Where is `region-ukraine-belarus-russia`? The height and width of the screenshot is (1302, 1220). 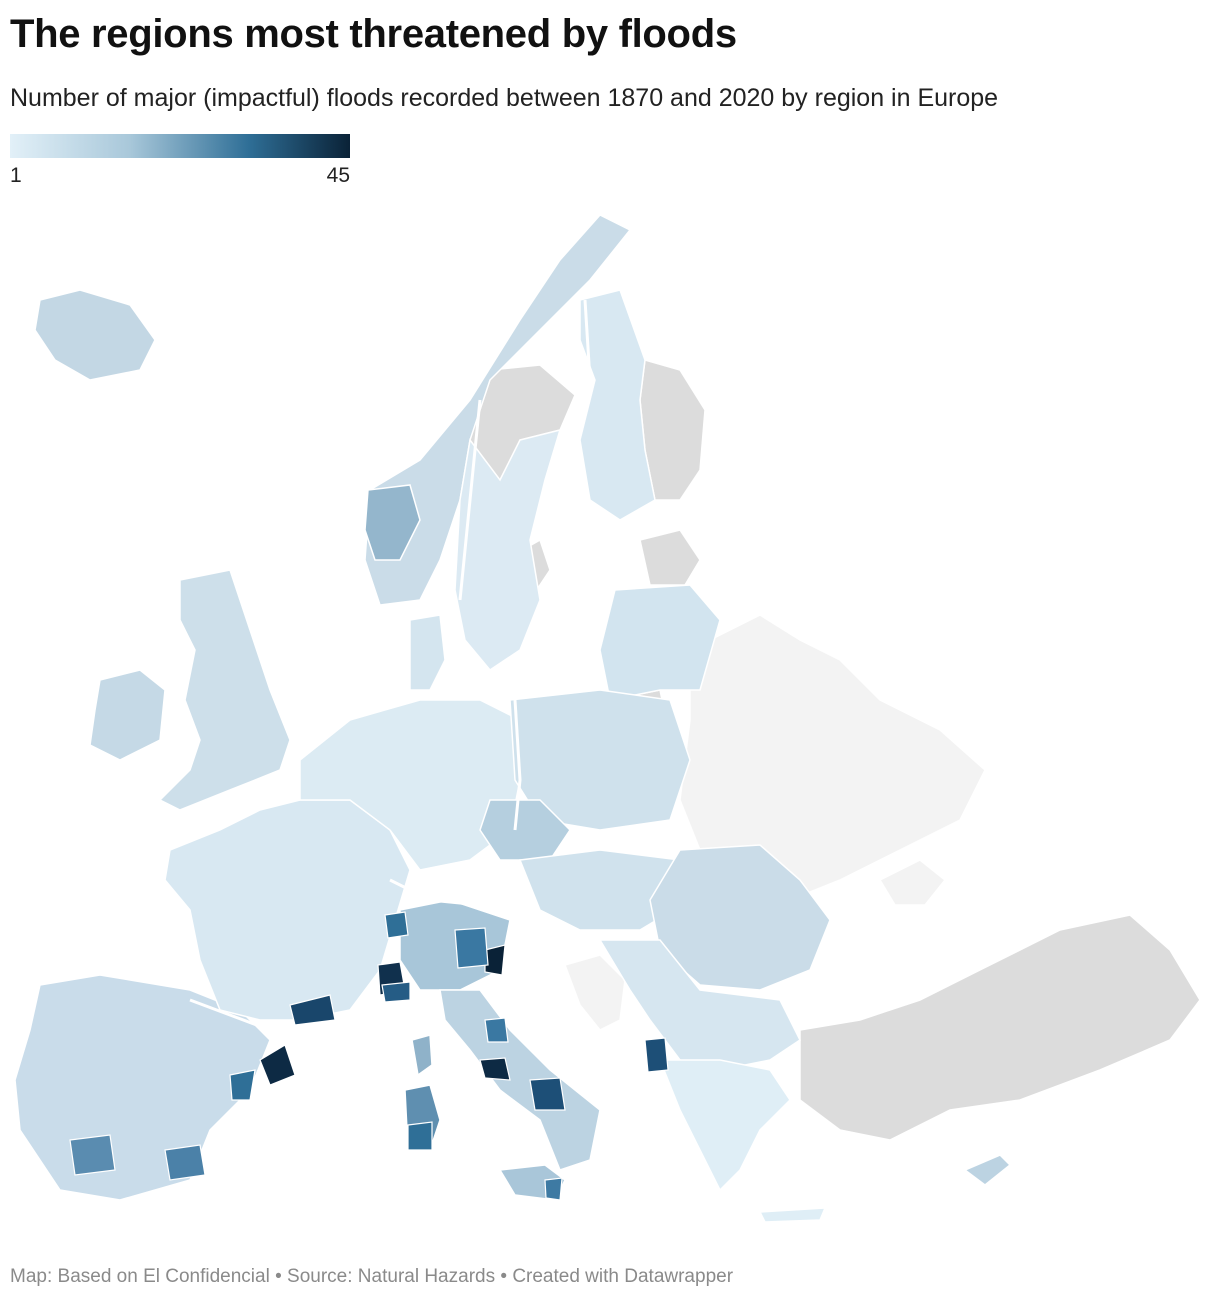 region-ukraine-belarus-russia is located at coordinates (832, 757).